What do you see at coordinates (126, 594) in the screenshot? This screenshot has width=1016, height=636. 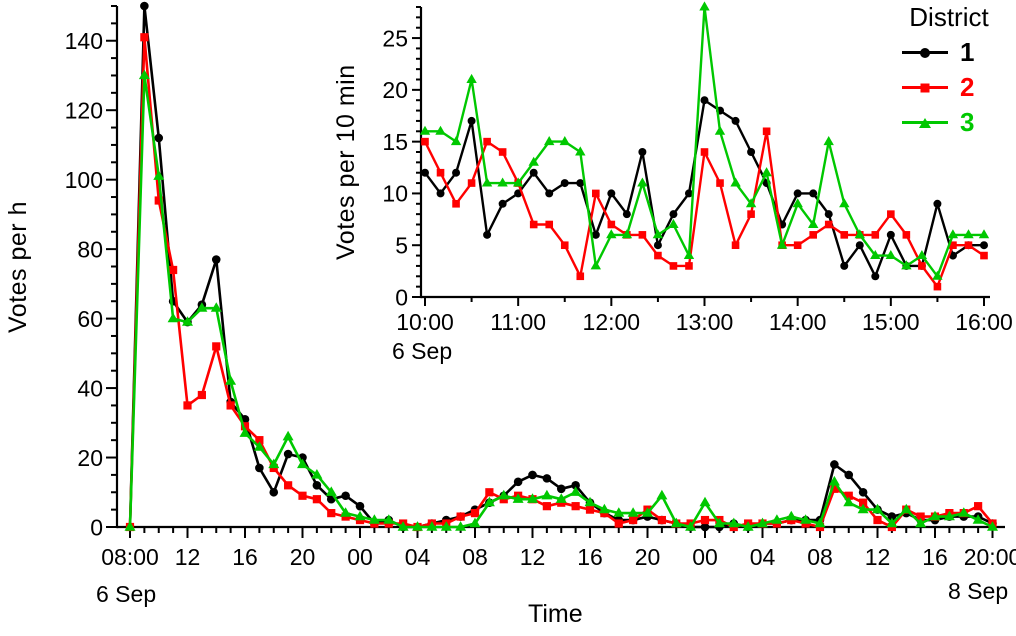 I see `main-start-date-label: 6 Sep` at bounding box center [126, 594].